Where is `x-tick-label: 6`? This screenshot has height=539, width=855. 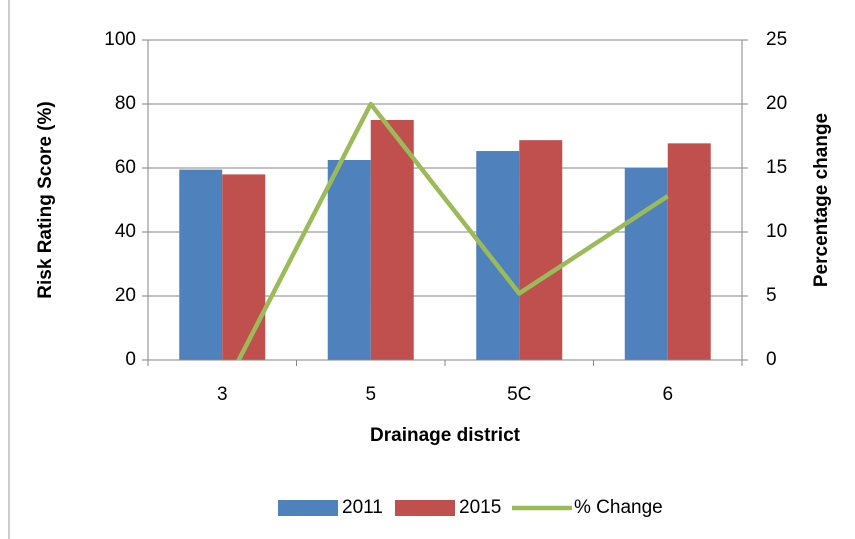 x-tick-label: 6 is located at coordinates (667, 394).